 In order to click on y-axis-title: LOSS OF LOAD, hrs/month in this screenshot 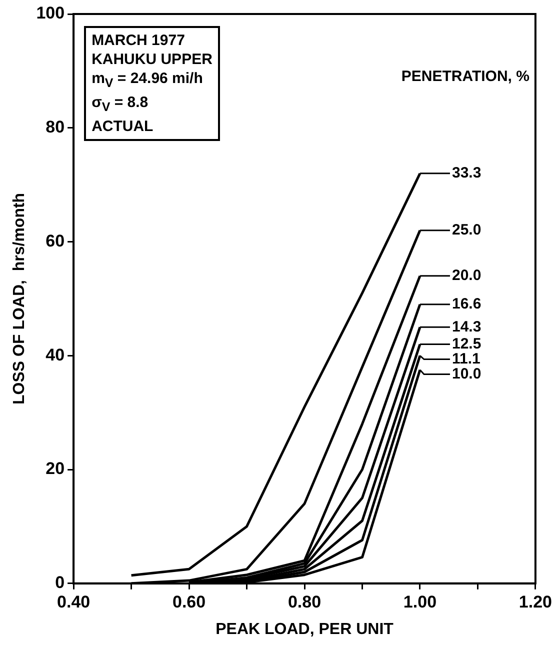, I will do `click(19, 298)`.